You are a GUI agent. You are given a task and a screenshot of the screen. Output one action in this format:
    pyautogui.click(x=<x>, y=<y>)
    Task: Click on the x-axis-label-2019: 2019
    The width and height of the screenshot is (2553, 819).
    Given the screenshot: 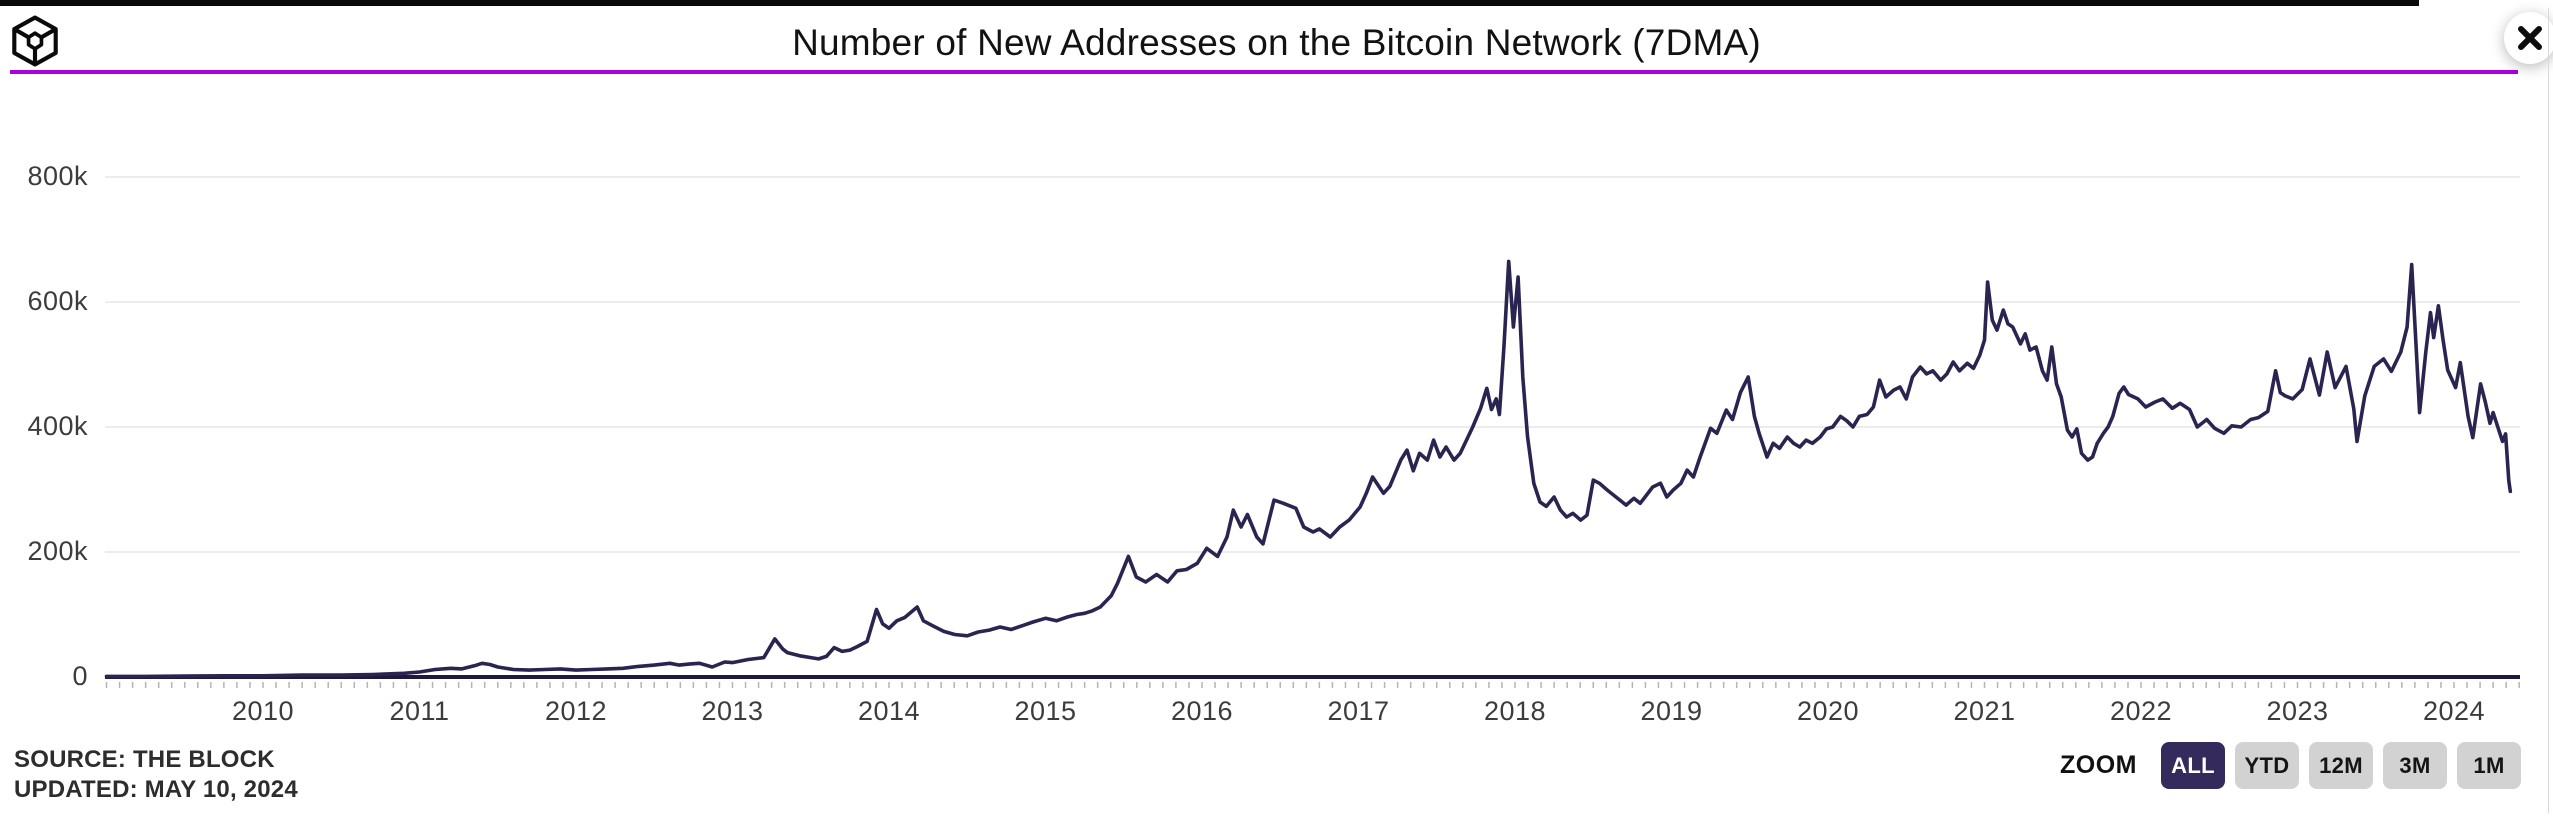 What is the action you would take?
    pyautogui.click(x=1671, y=711)
    